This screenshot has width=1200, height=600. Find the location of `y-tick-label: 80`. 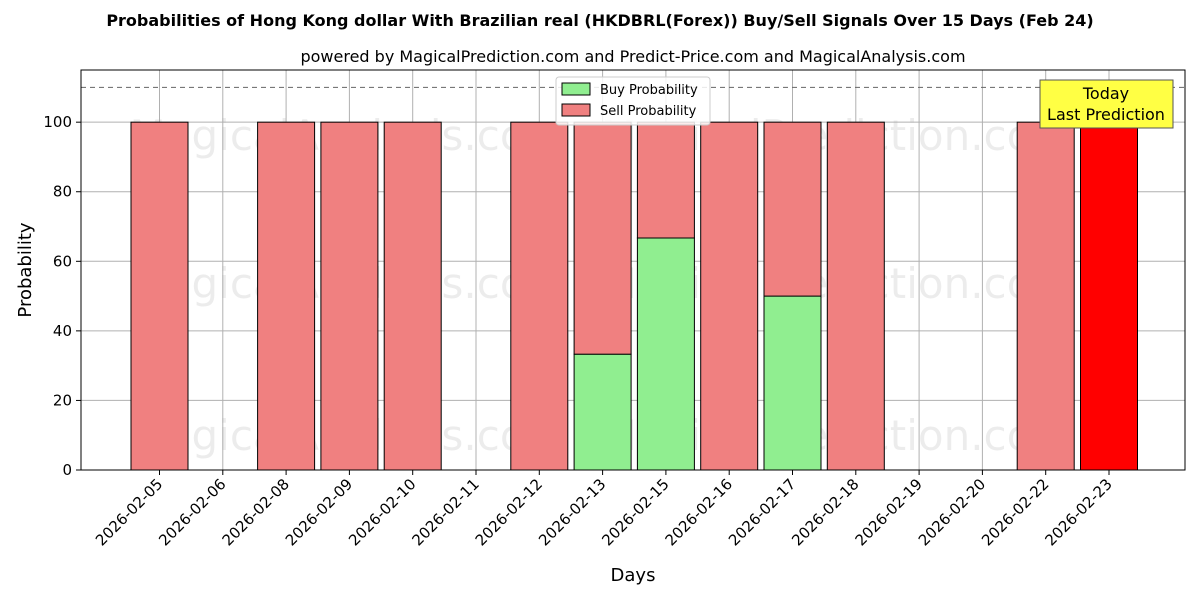

y-tick-label: 80 is located at coordinates (62, 192).